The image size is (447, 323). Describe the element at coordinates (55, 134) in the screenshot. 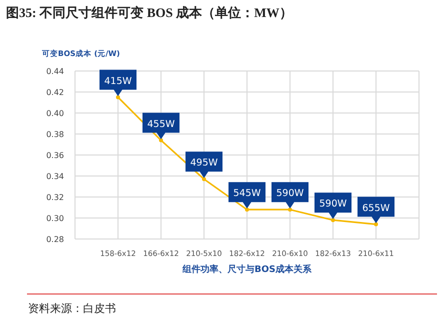

I see `y-tick-label: 0.38` at that location.